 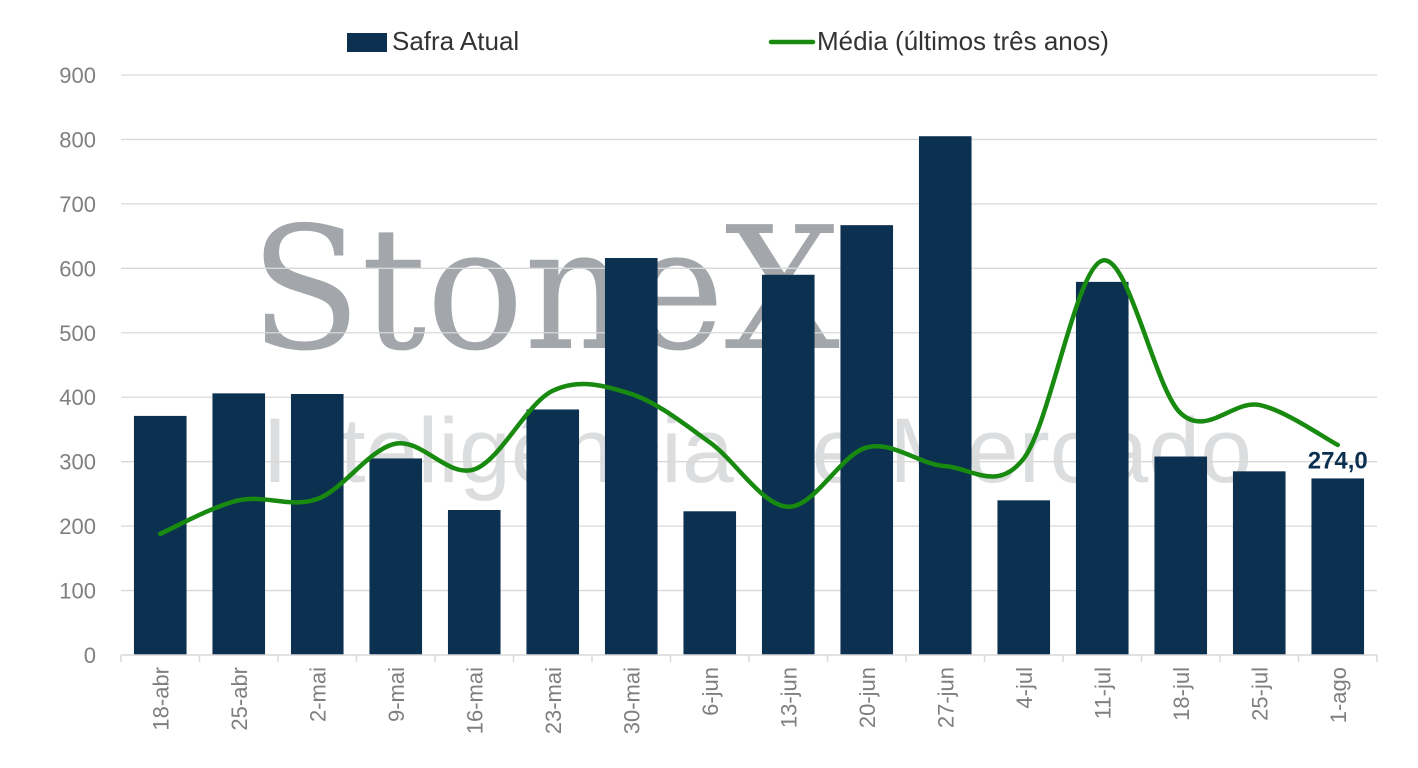 I want to click on data-labels: 274,0, so click(x=1338, y=460).